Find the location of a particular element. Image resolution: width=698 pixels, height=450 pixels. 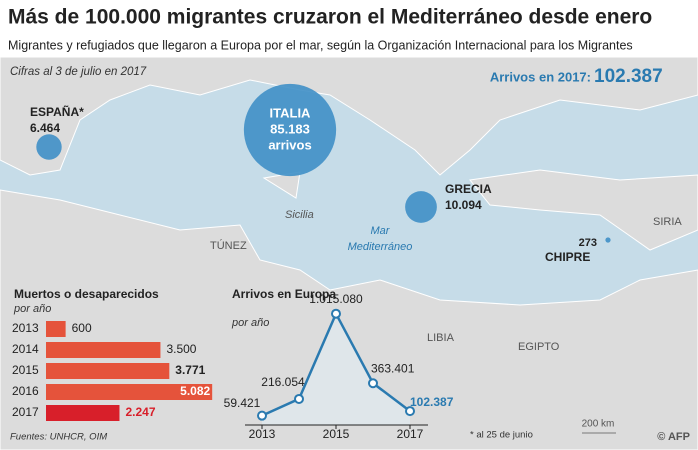

category-label: 2014 is located at coordinates (25, 349).